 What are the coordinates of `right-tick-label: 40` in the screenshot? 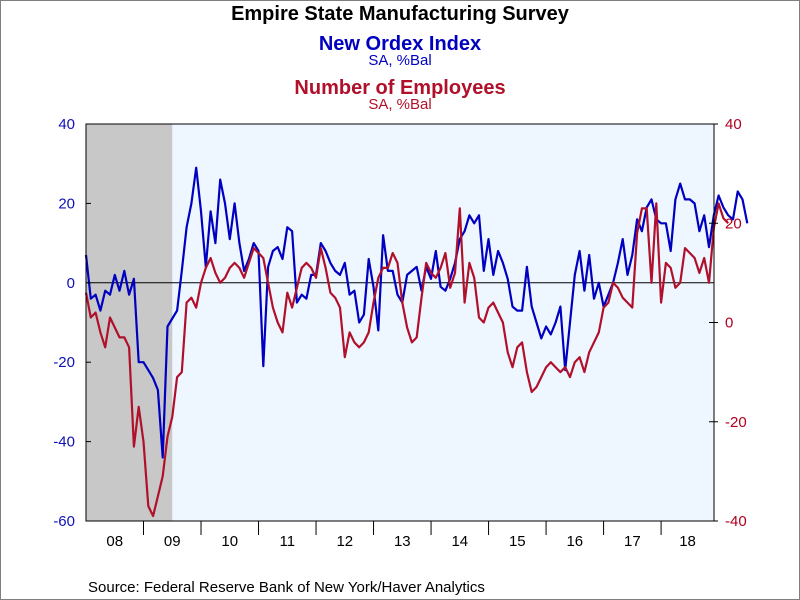 It's located at (733, 124).